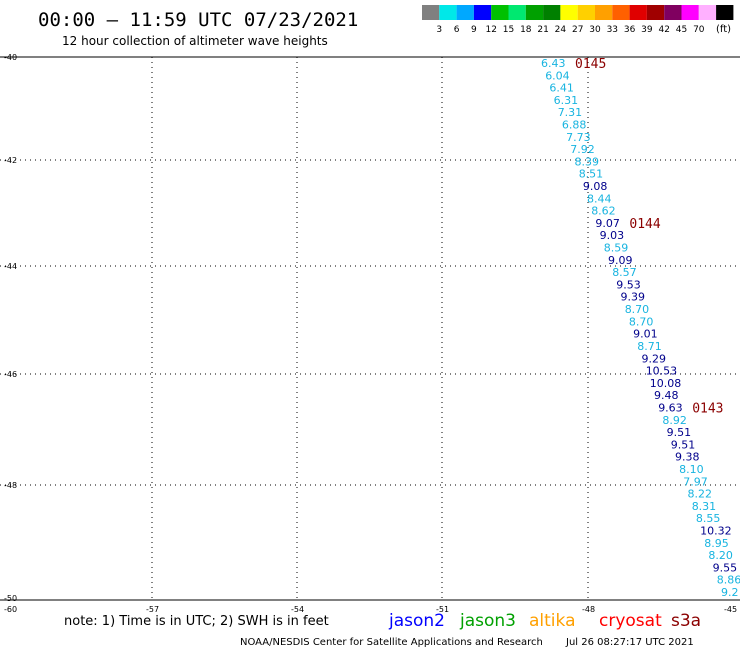 The image size is (740, 650). I want to click on legend-tick-label: 15, so click(508, 30).